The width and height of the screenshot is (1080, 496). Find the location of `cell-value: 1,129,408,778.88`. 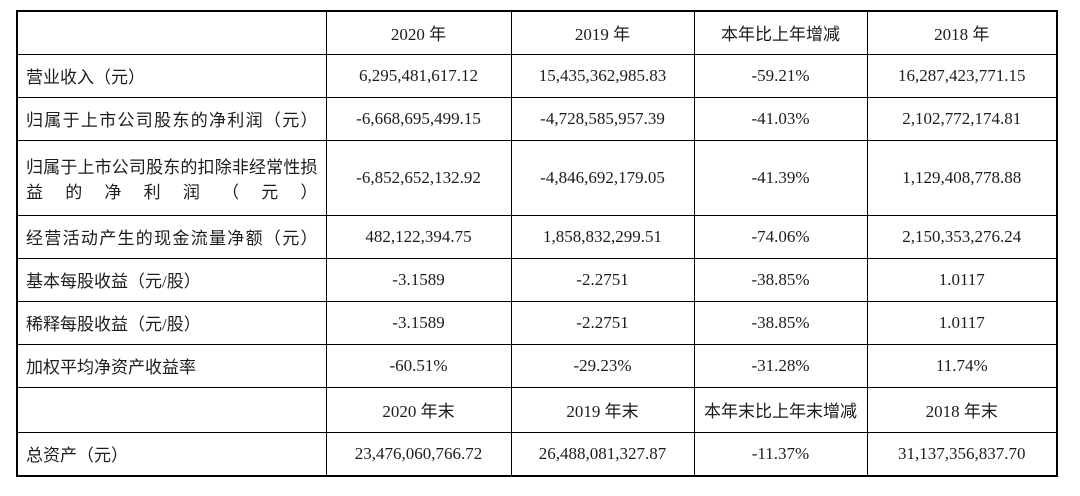

cell-value: 1,129,408,778.88 is located at coordinates (962, 177).